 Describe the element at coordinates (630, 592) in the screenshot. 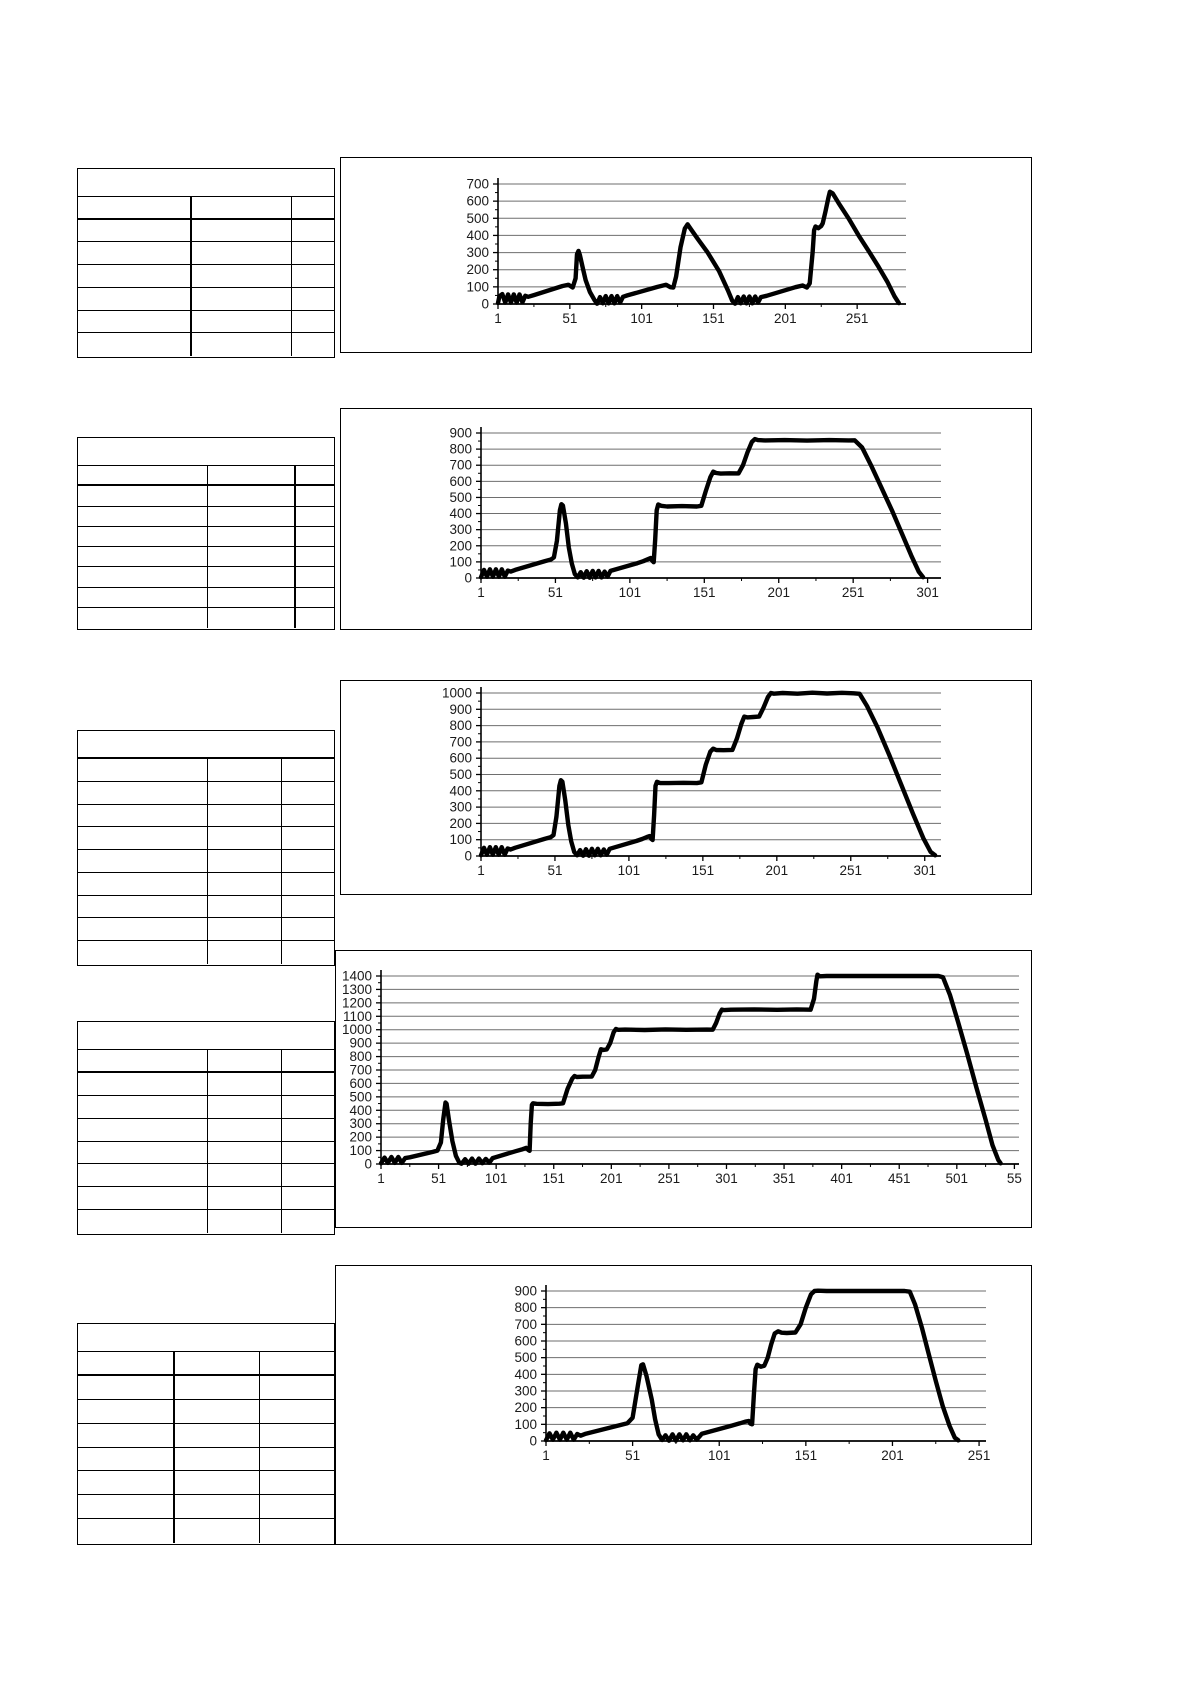

I see `x-tick-label: 101` at that location.